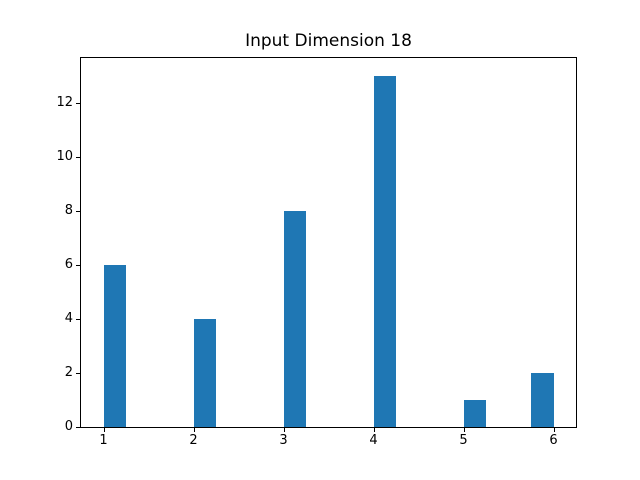  Describe the element at coordinates (68, 264) in the screenshot. I see `y-tick-label: 6` at that location.